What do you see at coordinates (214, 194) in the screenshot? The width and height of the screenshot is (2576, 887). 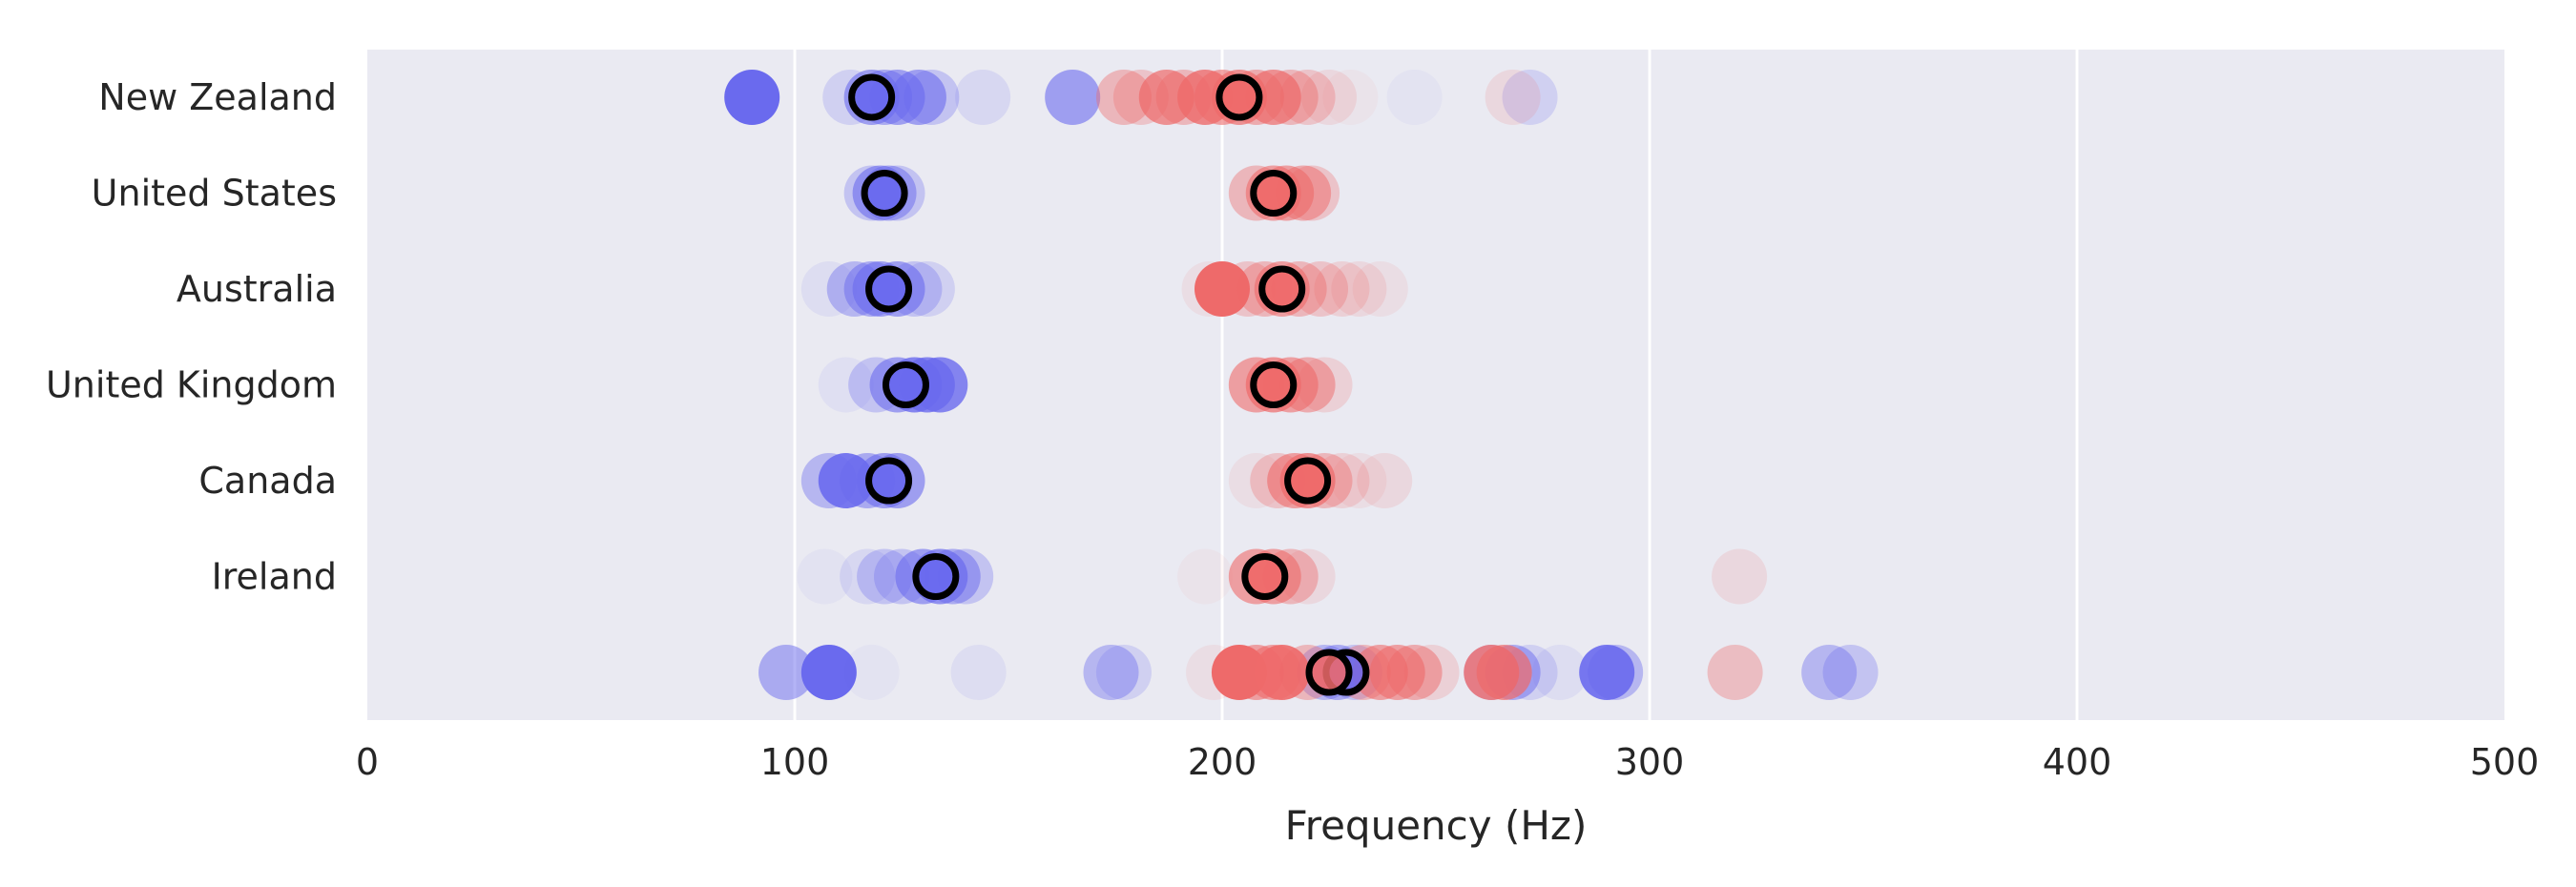 I see `y-tick-label: United States` at bounding box center [214, 194].